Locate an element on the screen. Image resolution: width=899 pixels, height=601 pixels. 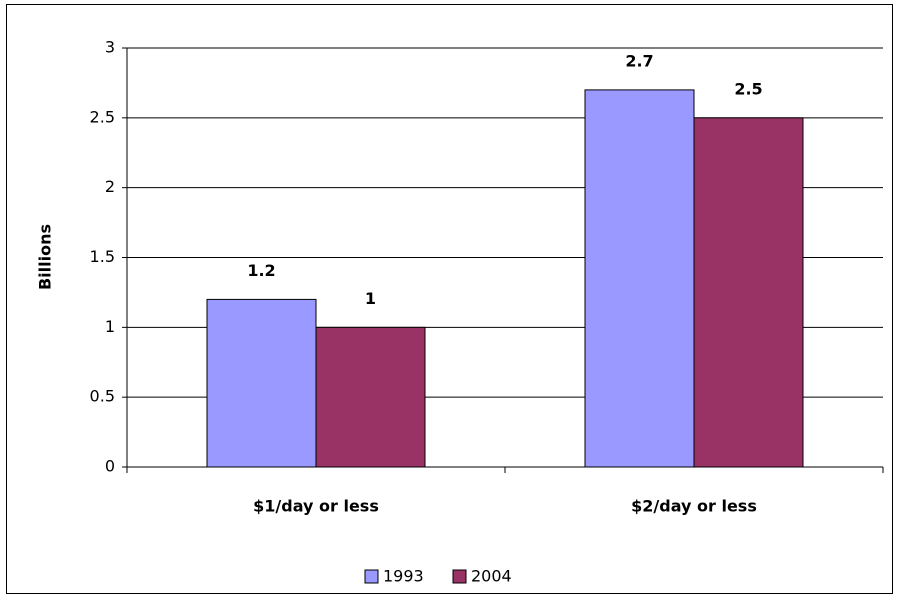
x-tick-label: $2/day or less is located at coordinates (694, 506).